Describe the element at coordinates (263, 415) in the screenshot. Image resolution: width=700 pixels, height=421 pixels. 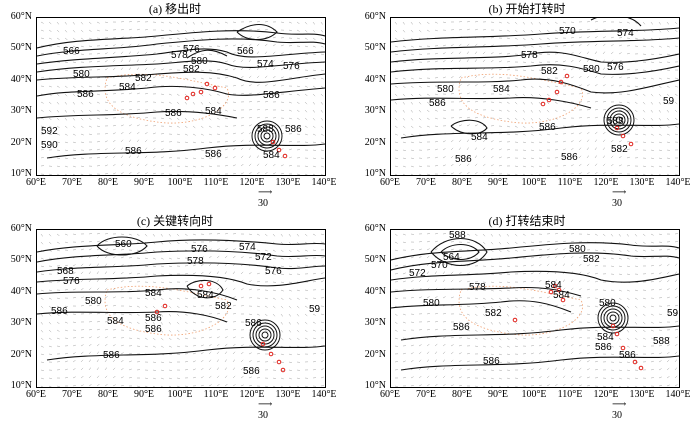
I see `reference-vector-label: 30` at that location.